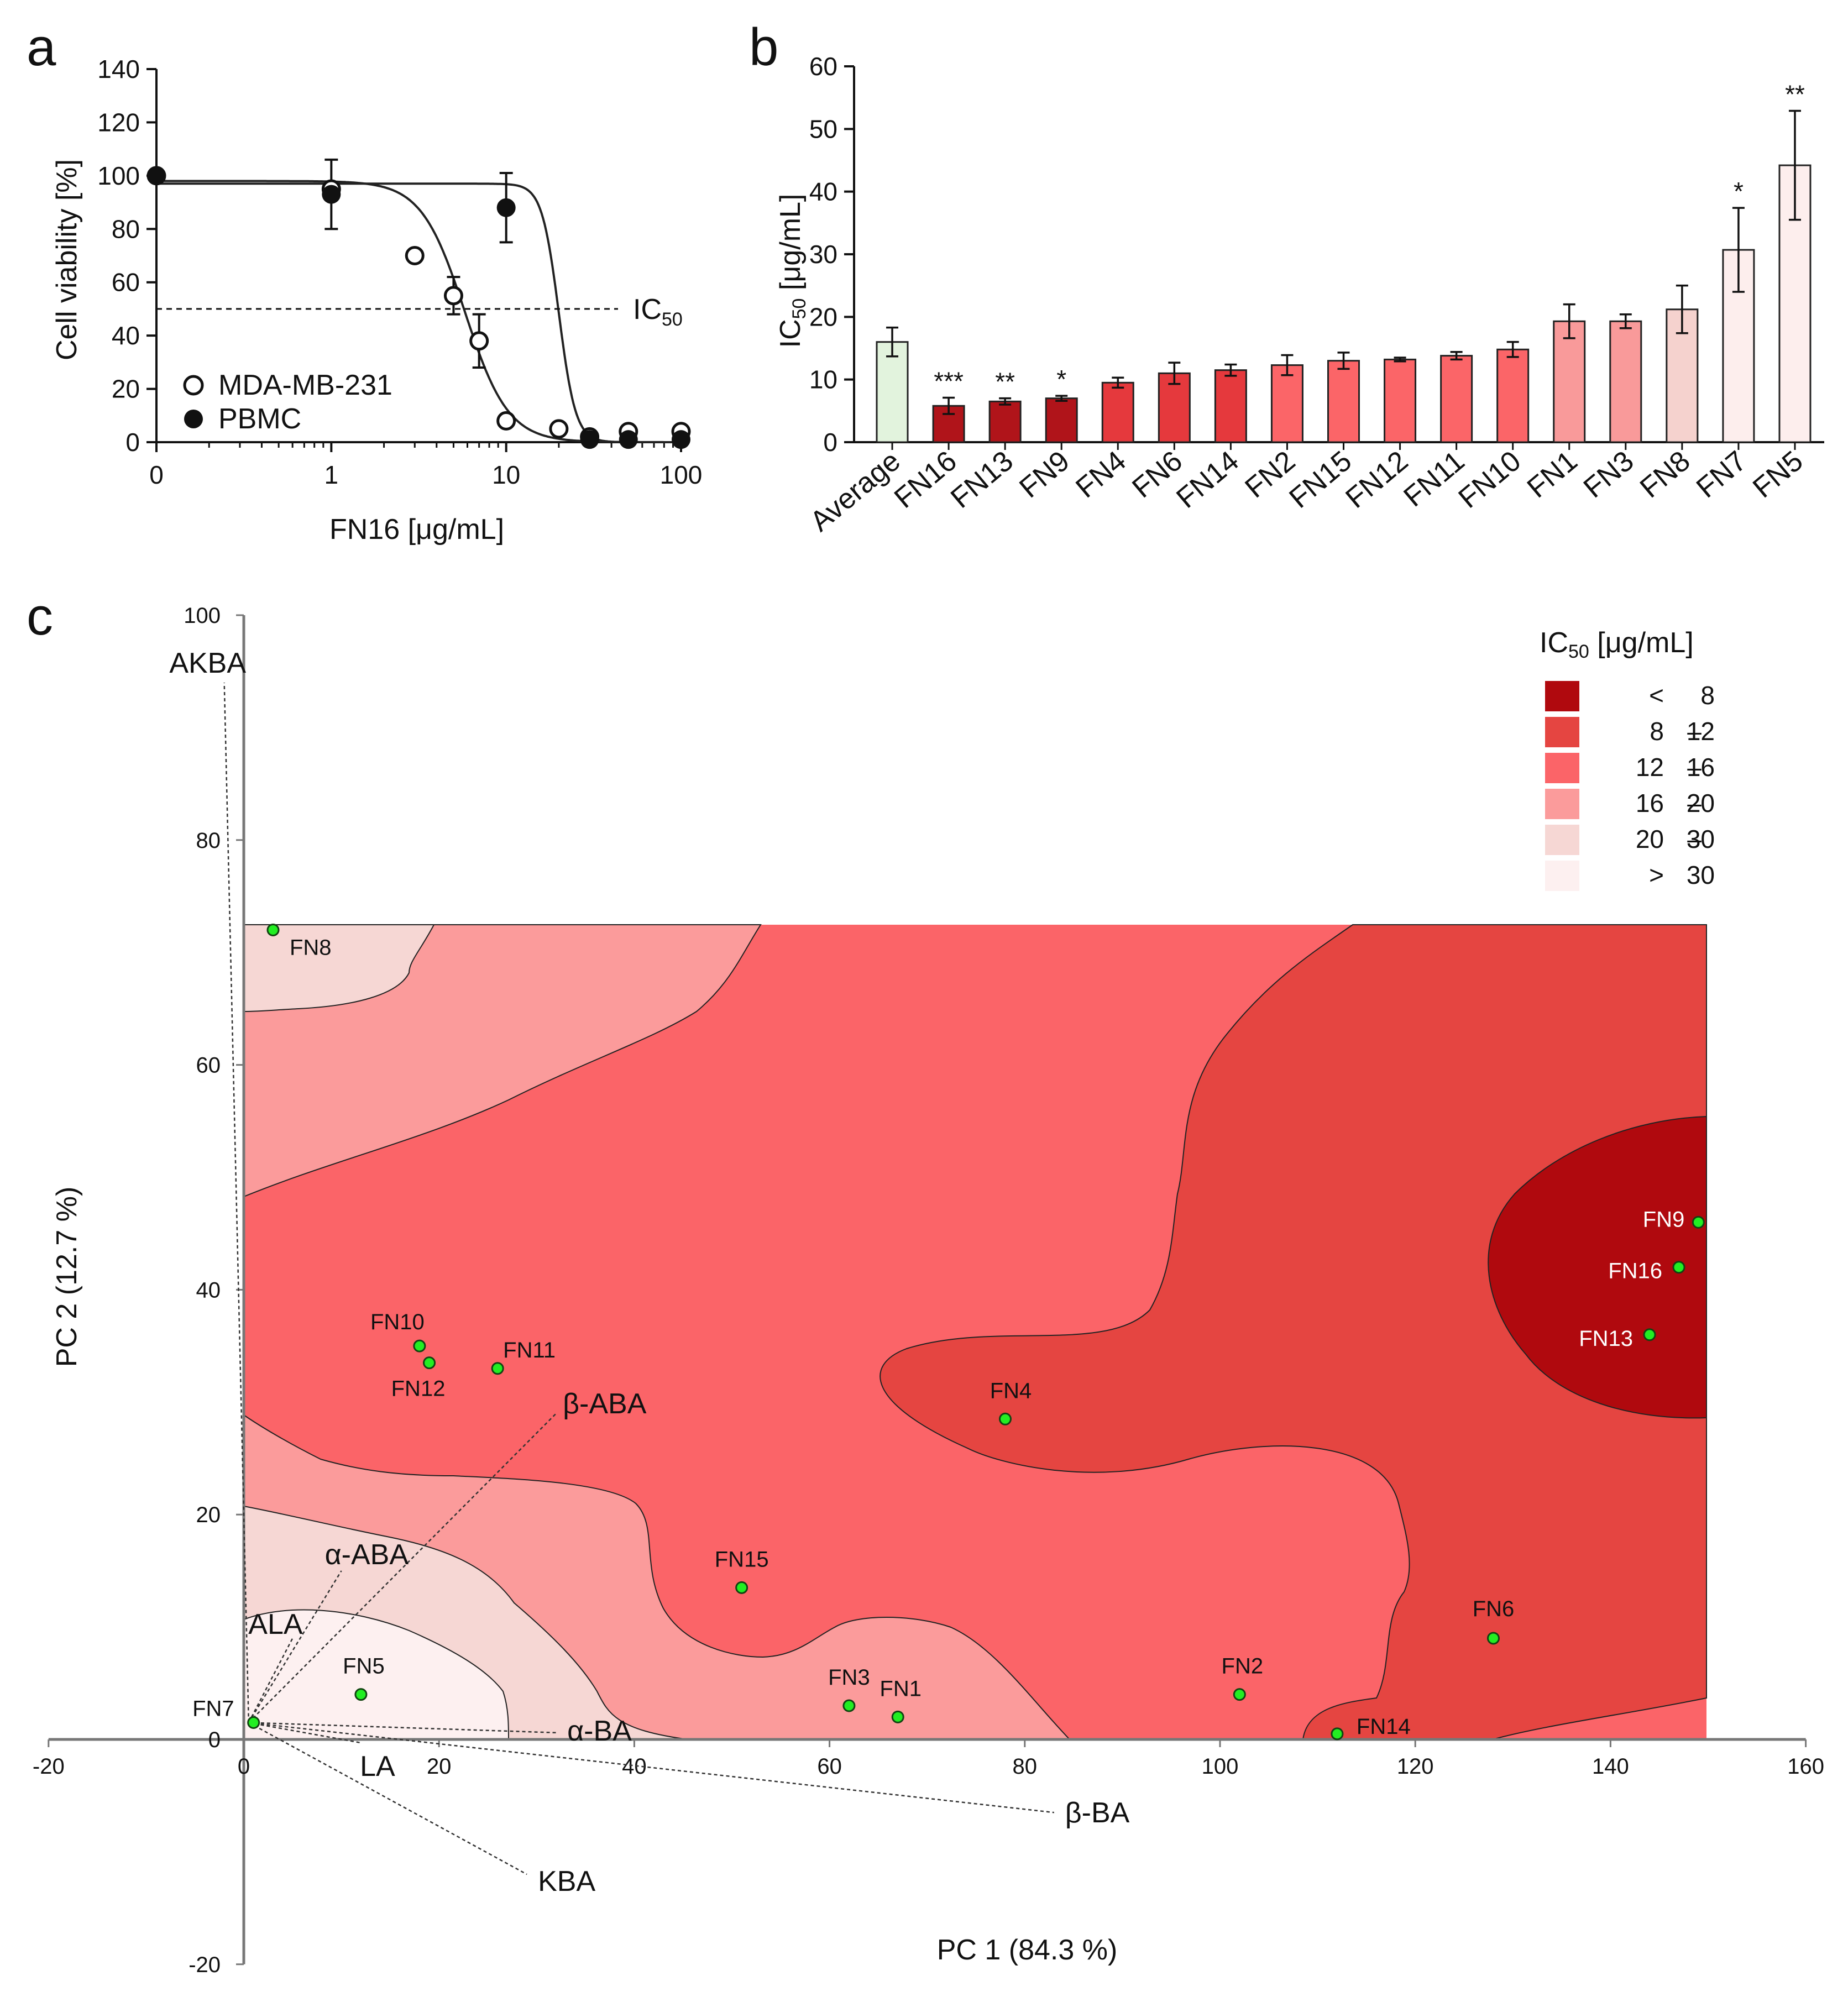 Image resolution: width=1848 pixels, height=1997 pixels. I want to click on pc-point-fn4, so click(1005, 1418).